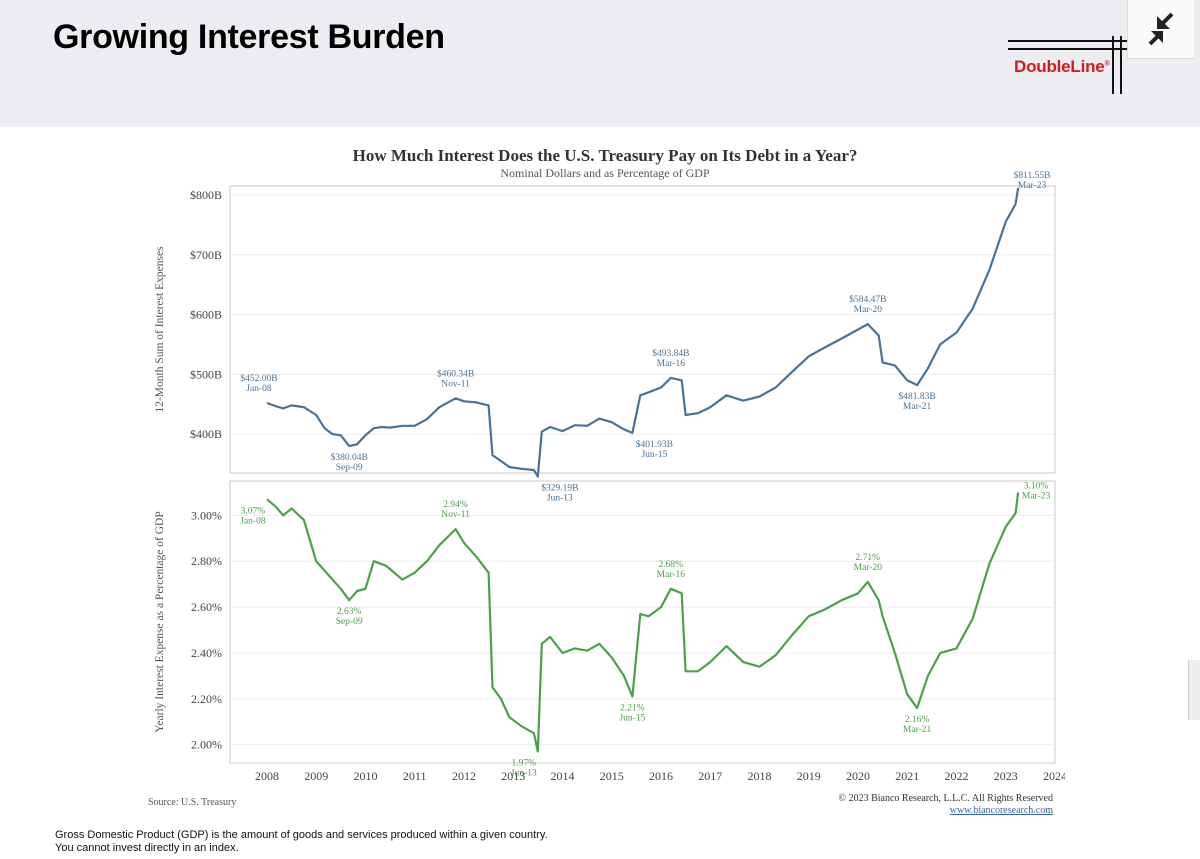  I want to click on x-tick-label: 2014, so click(562, 776).